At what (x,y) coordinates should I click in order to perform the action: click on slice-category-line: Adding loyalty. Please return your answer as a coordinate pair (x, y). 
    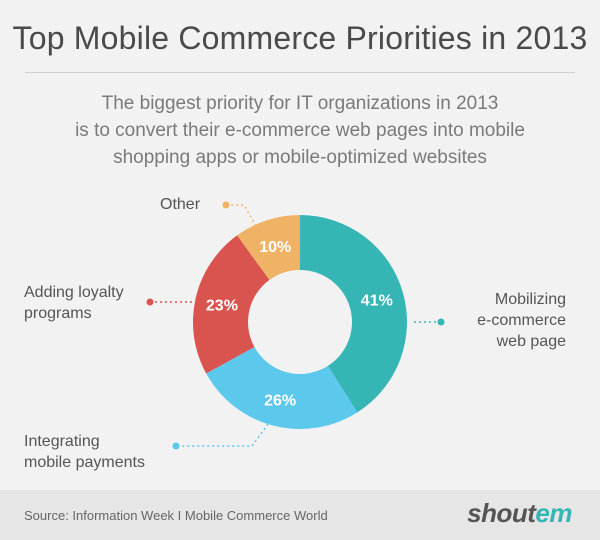
    Looking at the image, I should click on (74, 292).